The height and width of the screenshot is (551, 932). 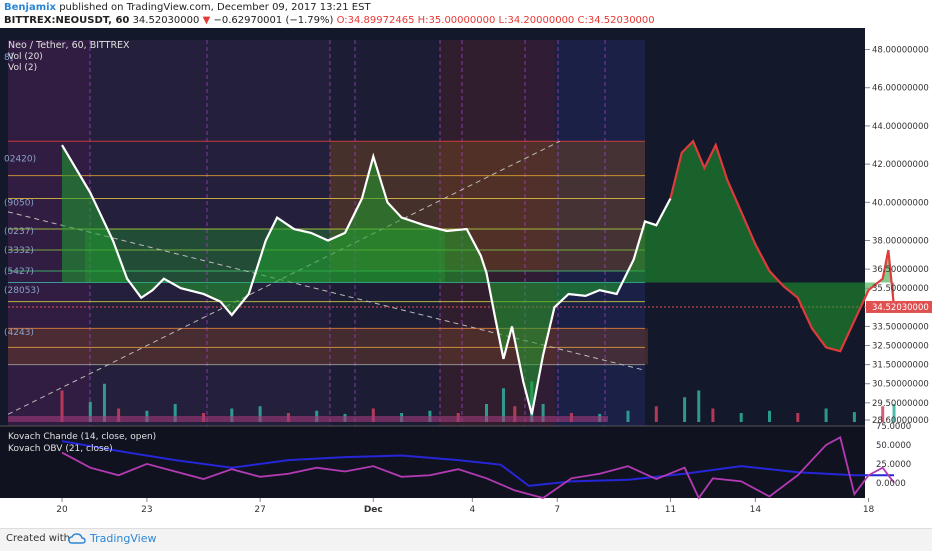 I want to click on down-arrow-icon: ▼, so click(x=206, y=20).